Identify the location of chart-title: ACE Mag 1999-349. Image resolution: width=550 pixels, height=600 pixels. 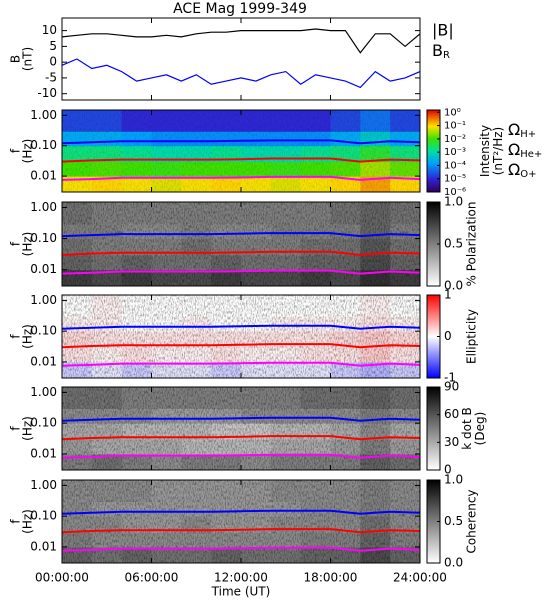
(240, 9).